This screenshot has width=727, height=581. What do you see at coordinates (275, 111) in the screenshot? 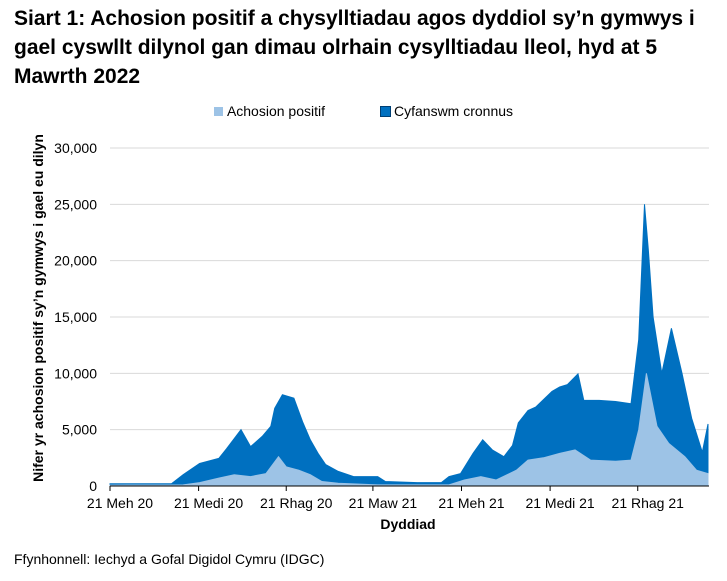
I see `legend-label-positive: Achosion positif` at bounding box center [275, 111].